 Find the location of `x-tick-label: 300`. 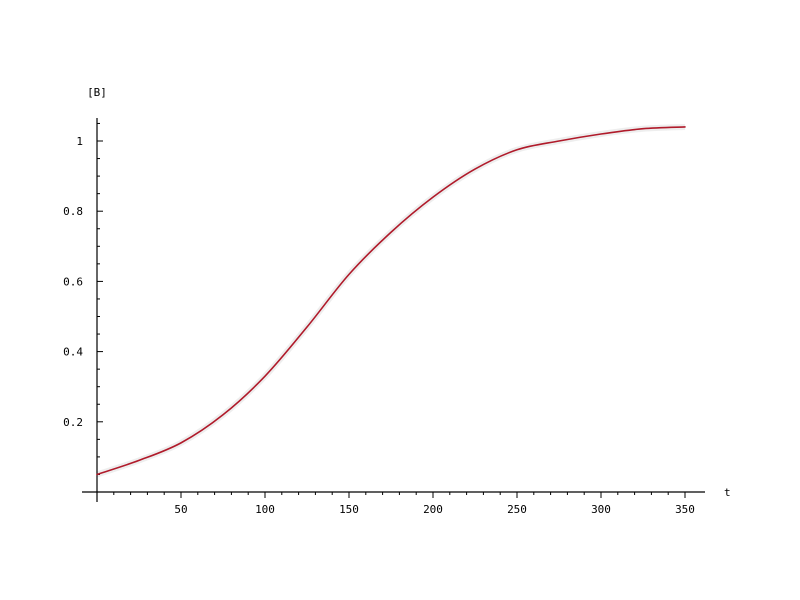

x-tick-label: 300 is located at coordinates (601, 509).